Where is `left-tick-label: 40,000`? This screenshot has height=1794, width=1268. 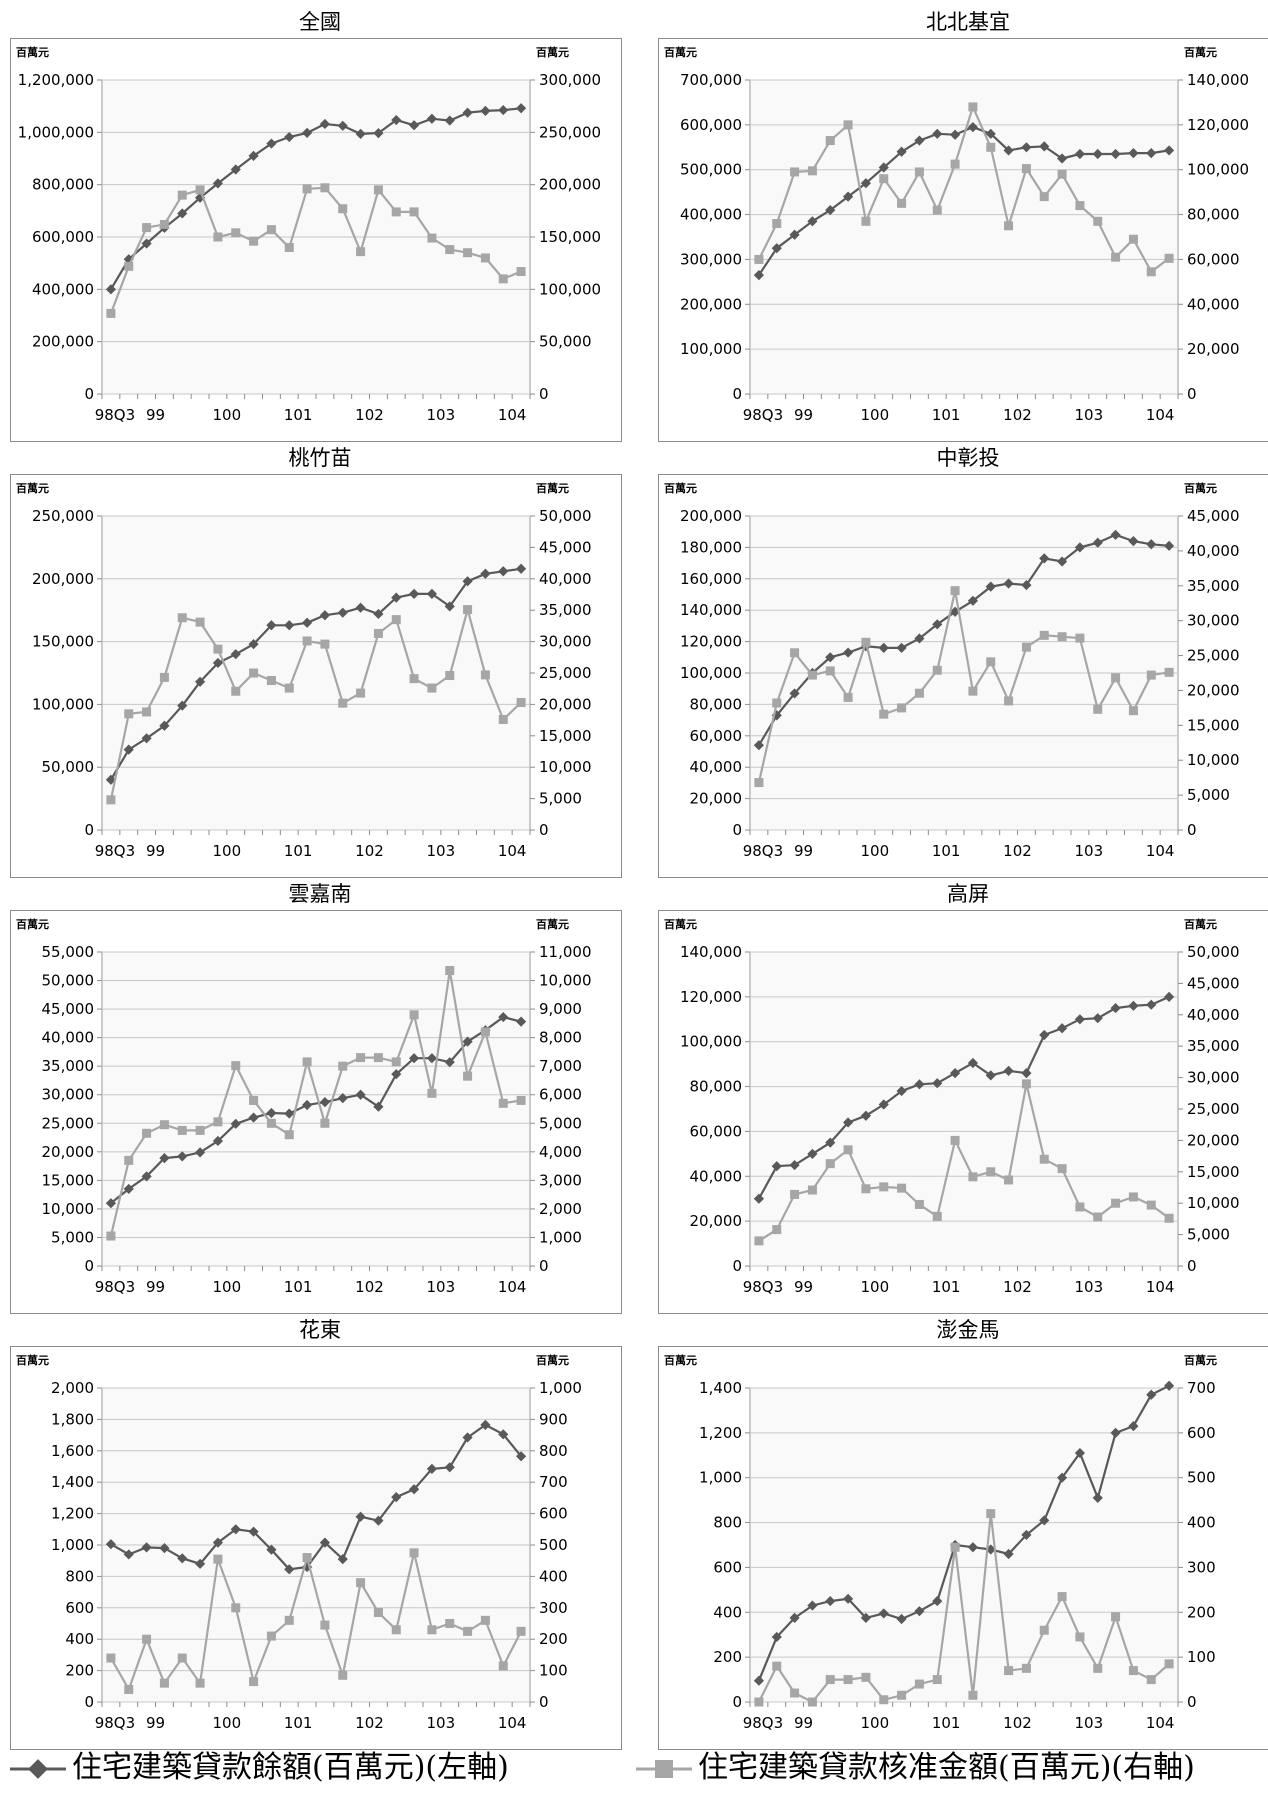 left-tick-label: 40,000 is located at coordinates (716, 767).